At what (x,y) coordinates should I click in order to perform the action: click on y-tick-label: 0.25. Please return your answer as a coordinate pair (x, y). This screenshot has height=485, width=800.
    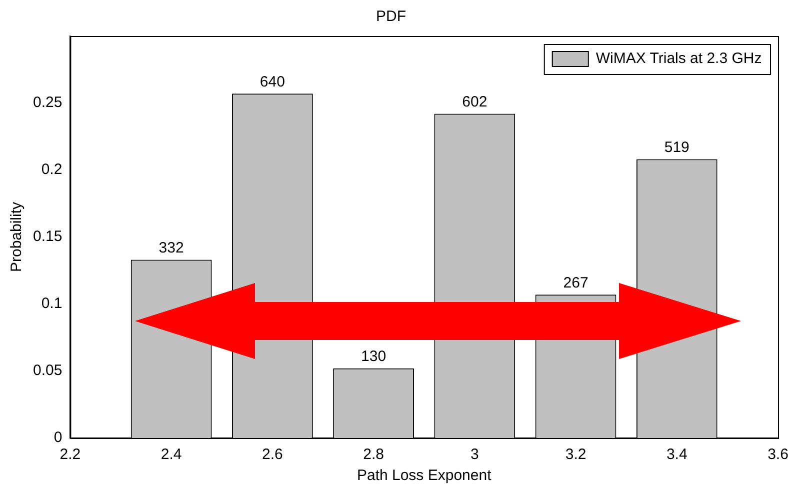
    Looking at the image, I should click on (47, 103).